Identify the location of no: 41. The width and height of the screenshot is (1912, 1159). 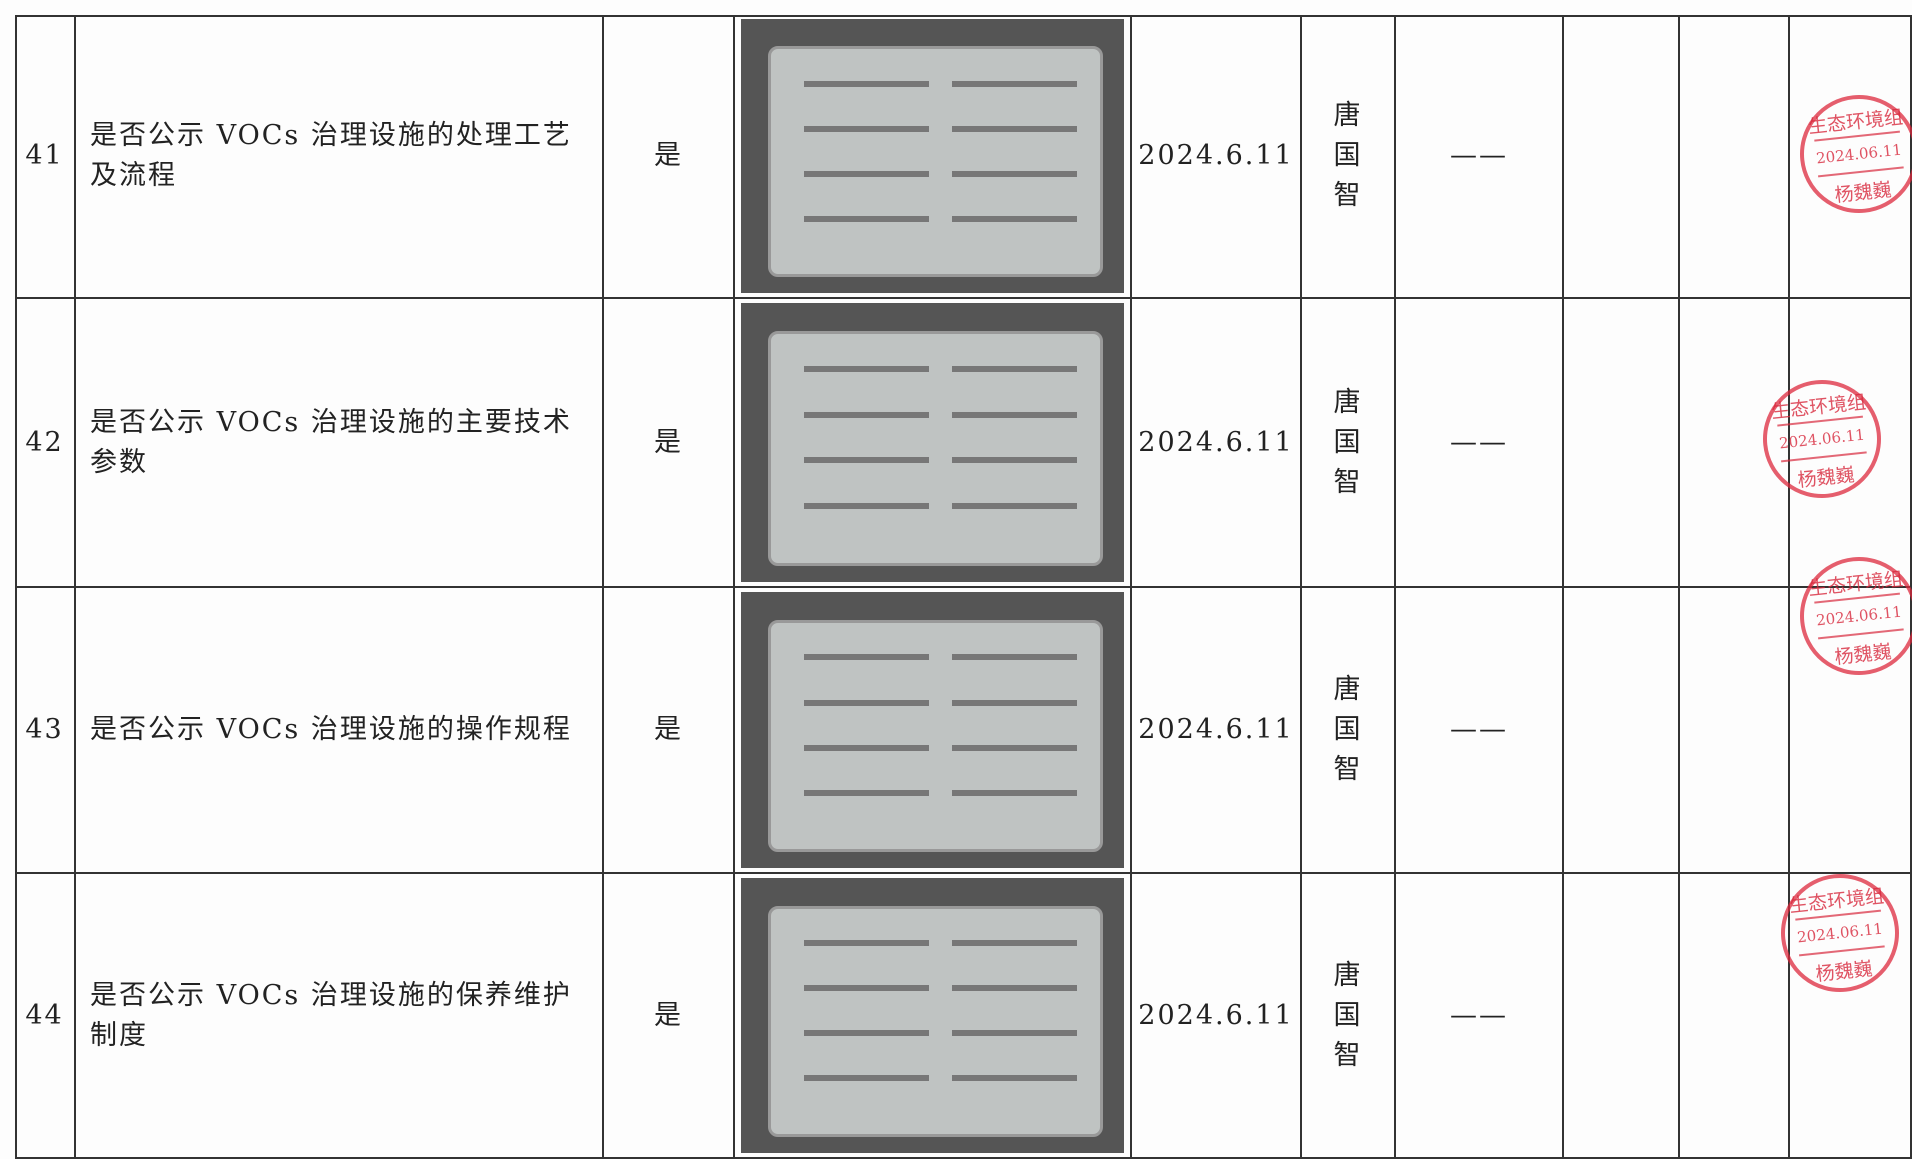
(44, 155).